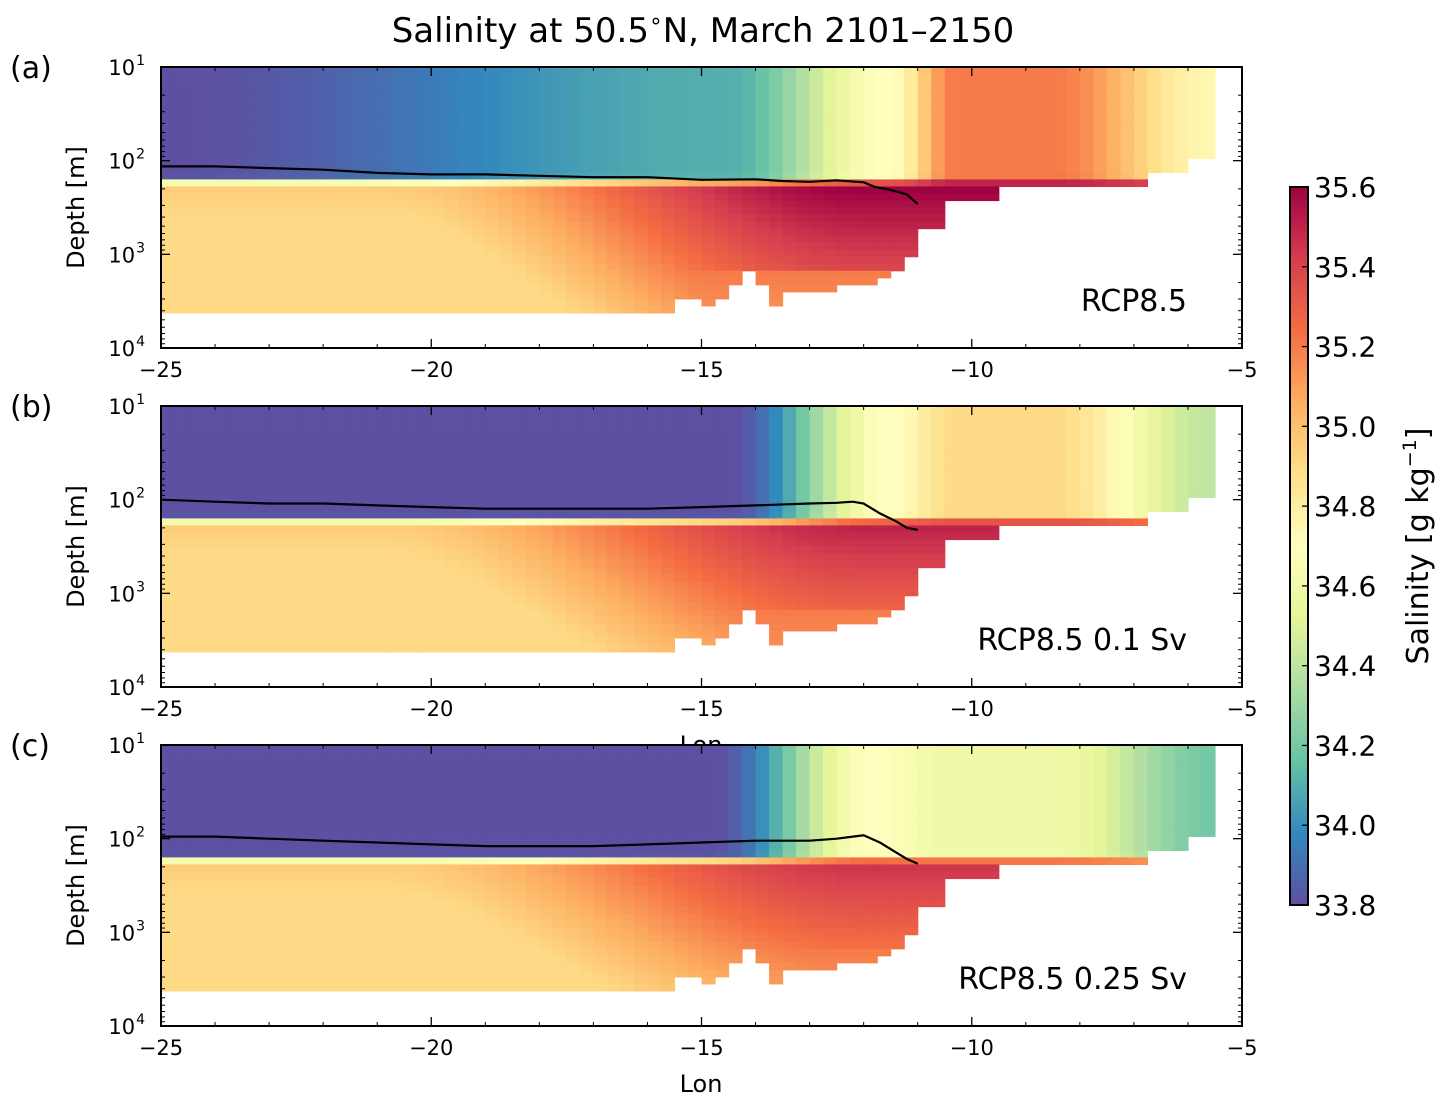 This screenshot has height=1114, width=1445. What do you see at coordinates (1134, 301) in the screenshot?
I see `scenario-label: RCP8.5` at bounding box center [1134, 301].